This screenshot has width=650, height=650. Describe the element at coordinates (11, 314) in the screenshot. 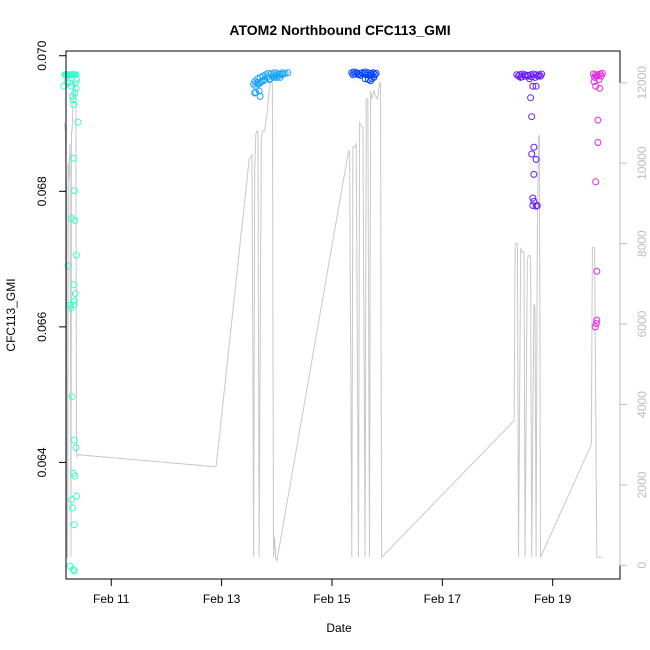

I see `y-axis-label: CFC113_GMI` at that location.